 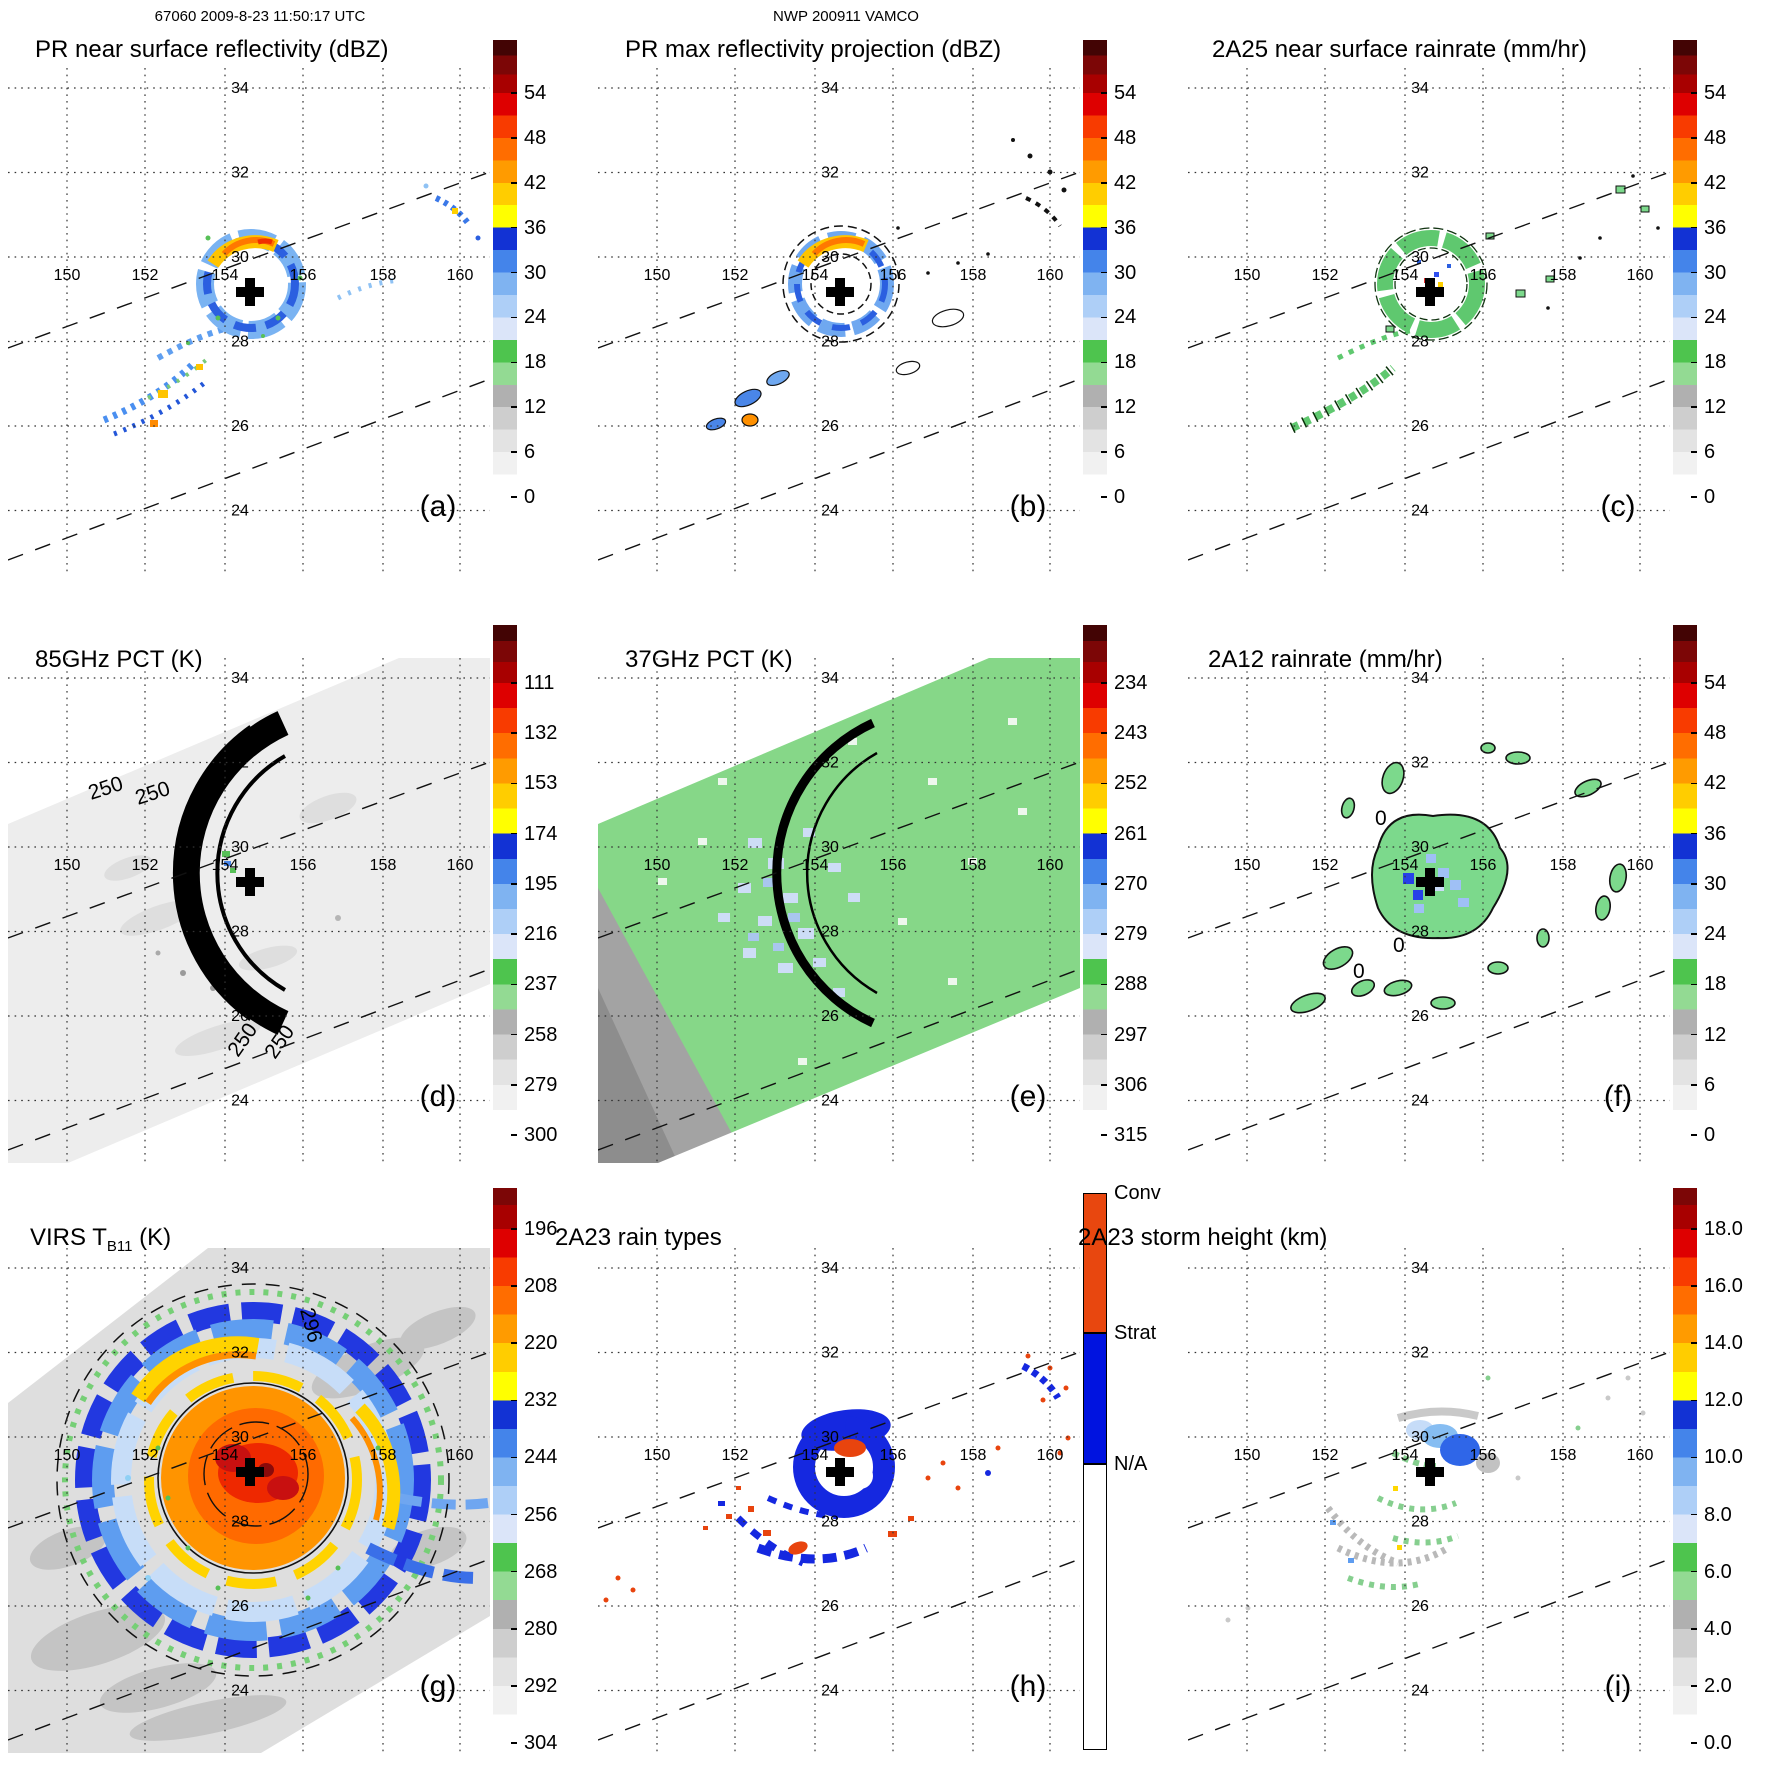 What do you see at coordinates (505, 1465) in the screenshot?
I see `colorbar-tb11` at bounding box center [505, 1465].